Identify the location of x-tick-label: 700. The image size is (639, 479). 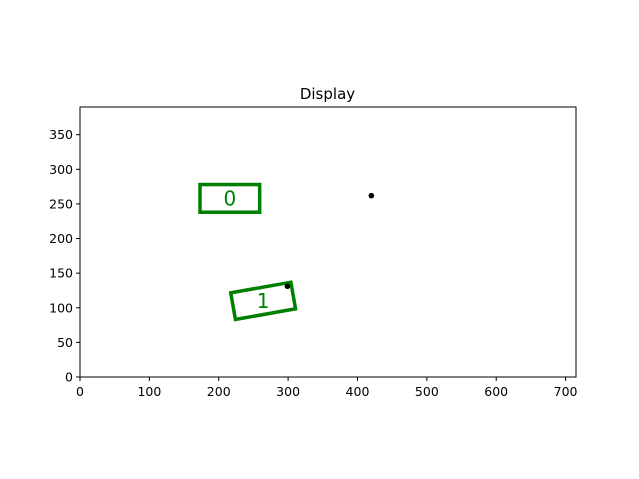
(566, 391).